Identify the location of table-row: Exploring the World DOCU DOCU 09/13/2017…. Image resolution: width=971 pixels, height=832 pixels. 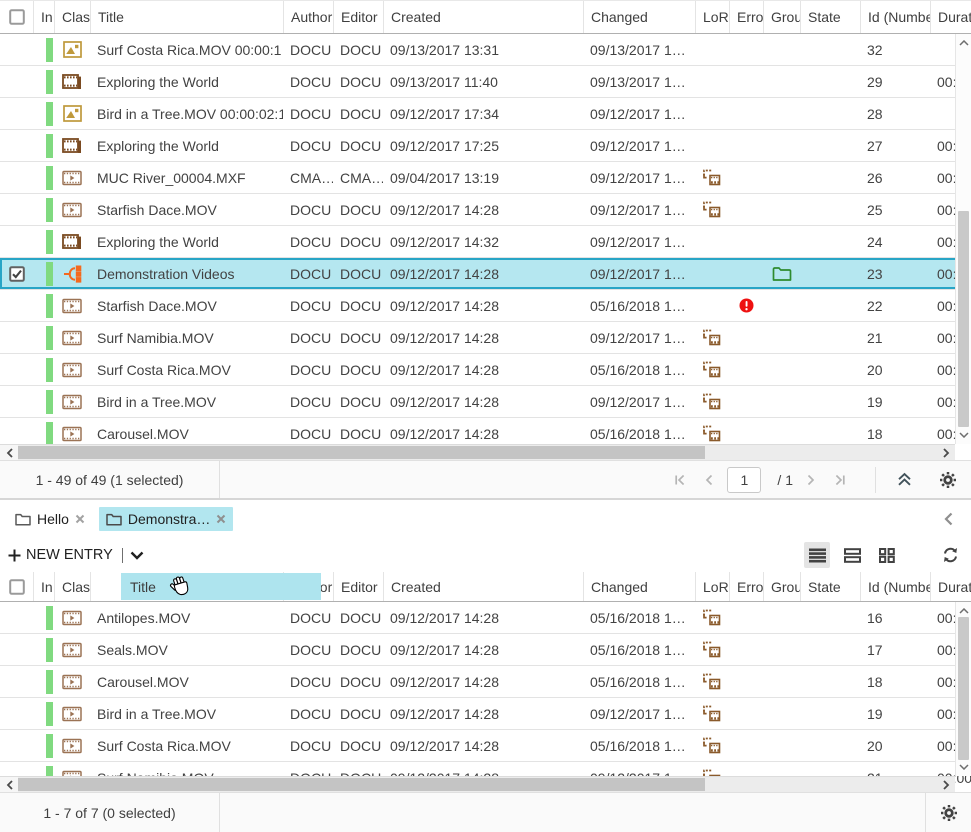
(485, 82).